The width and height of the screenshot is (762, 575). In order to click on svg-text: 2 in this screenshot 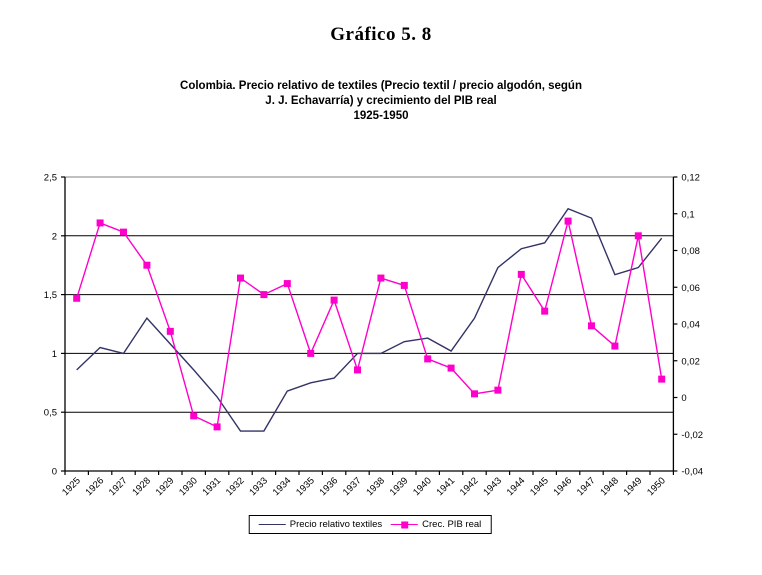, I will do `click(54, 236)`.